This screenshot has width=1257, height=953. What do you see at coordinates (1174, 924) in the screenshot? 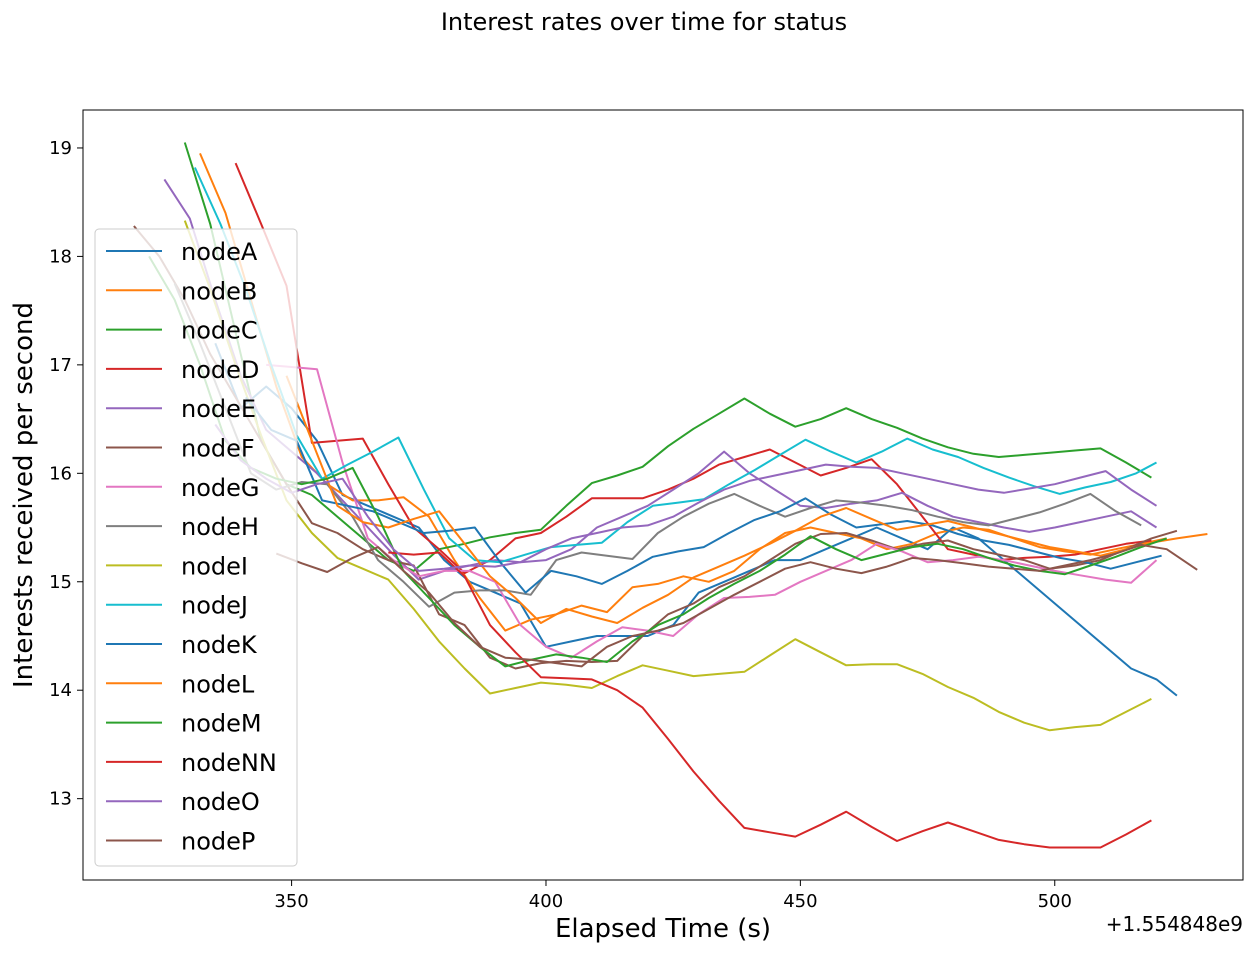
I see `x-axis-offset-label: +1.554848e9` at bounding box center [1174, 924].